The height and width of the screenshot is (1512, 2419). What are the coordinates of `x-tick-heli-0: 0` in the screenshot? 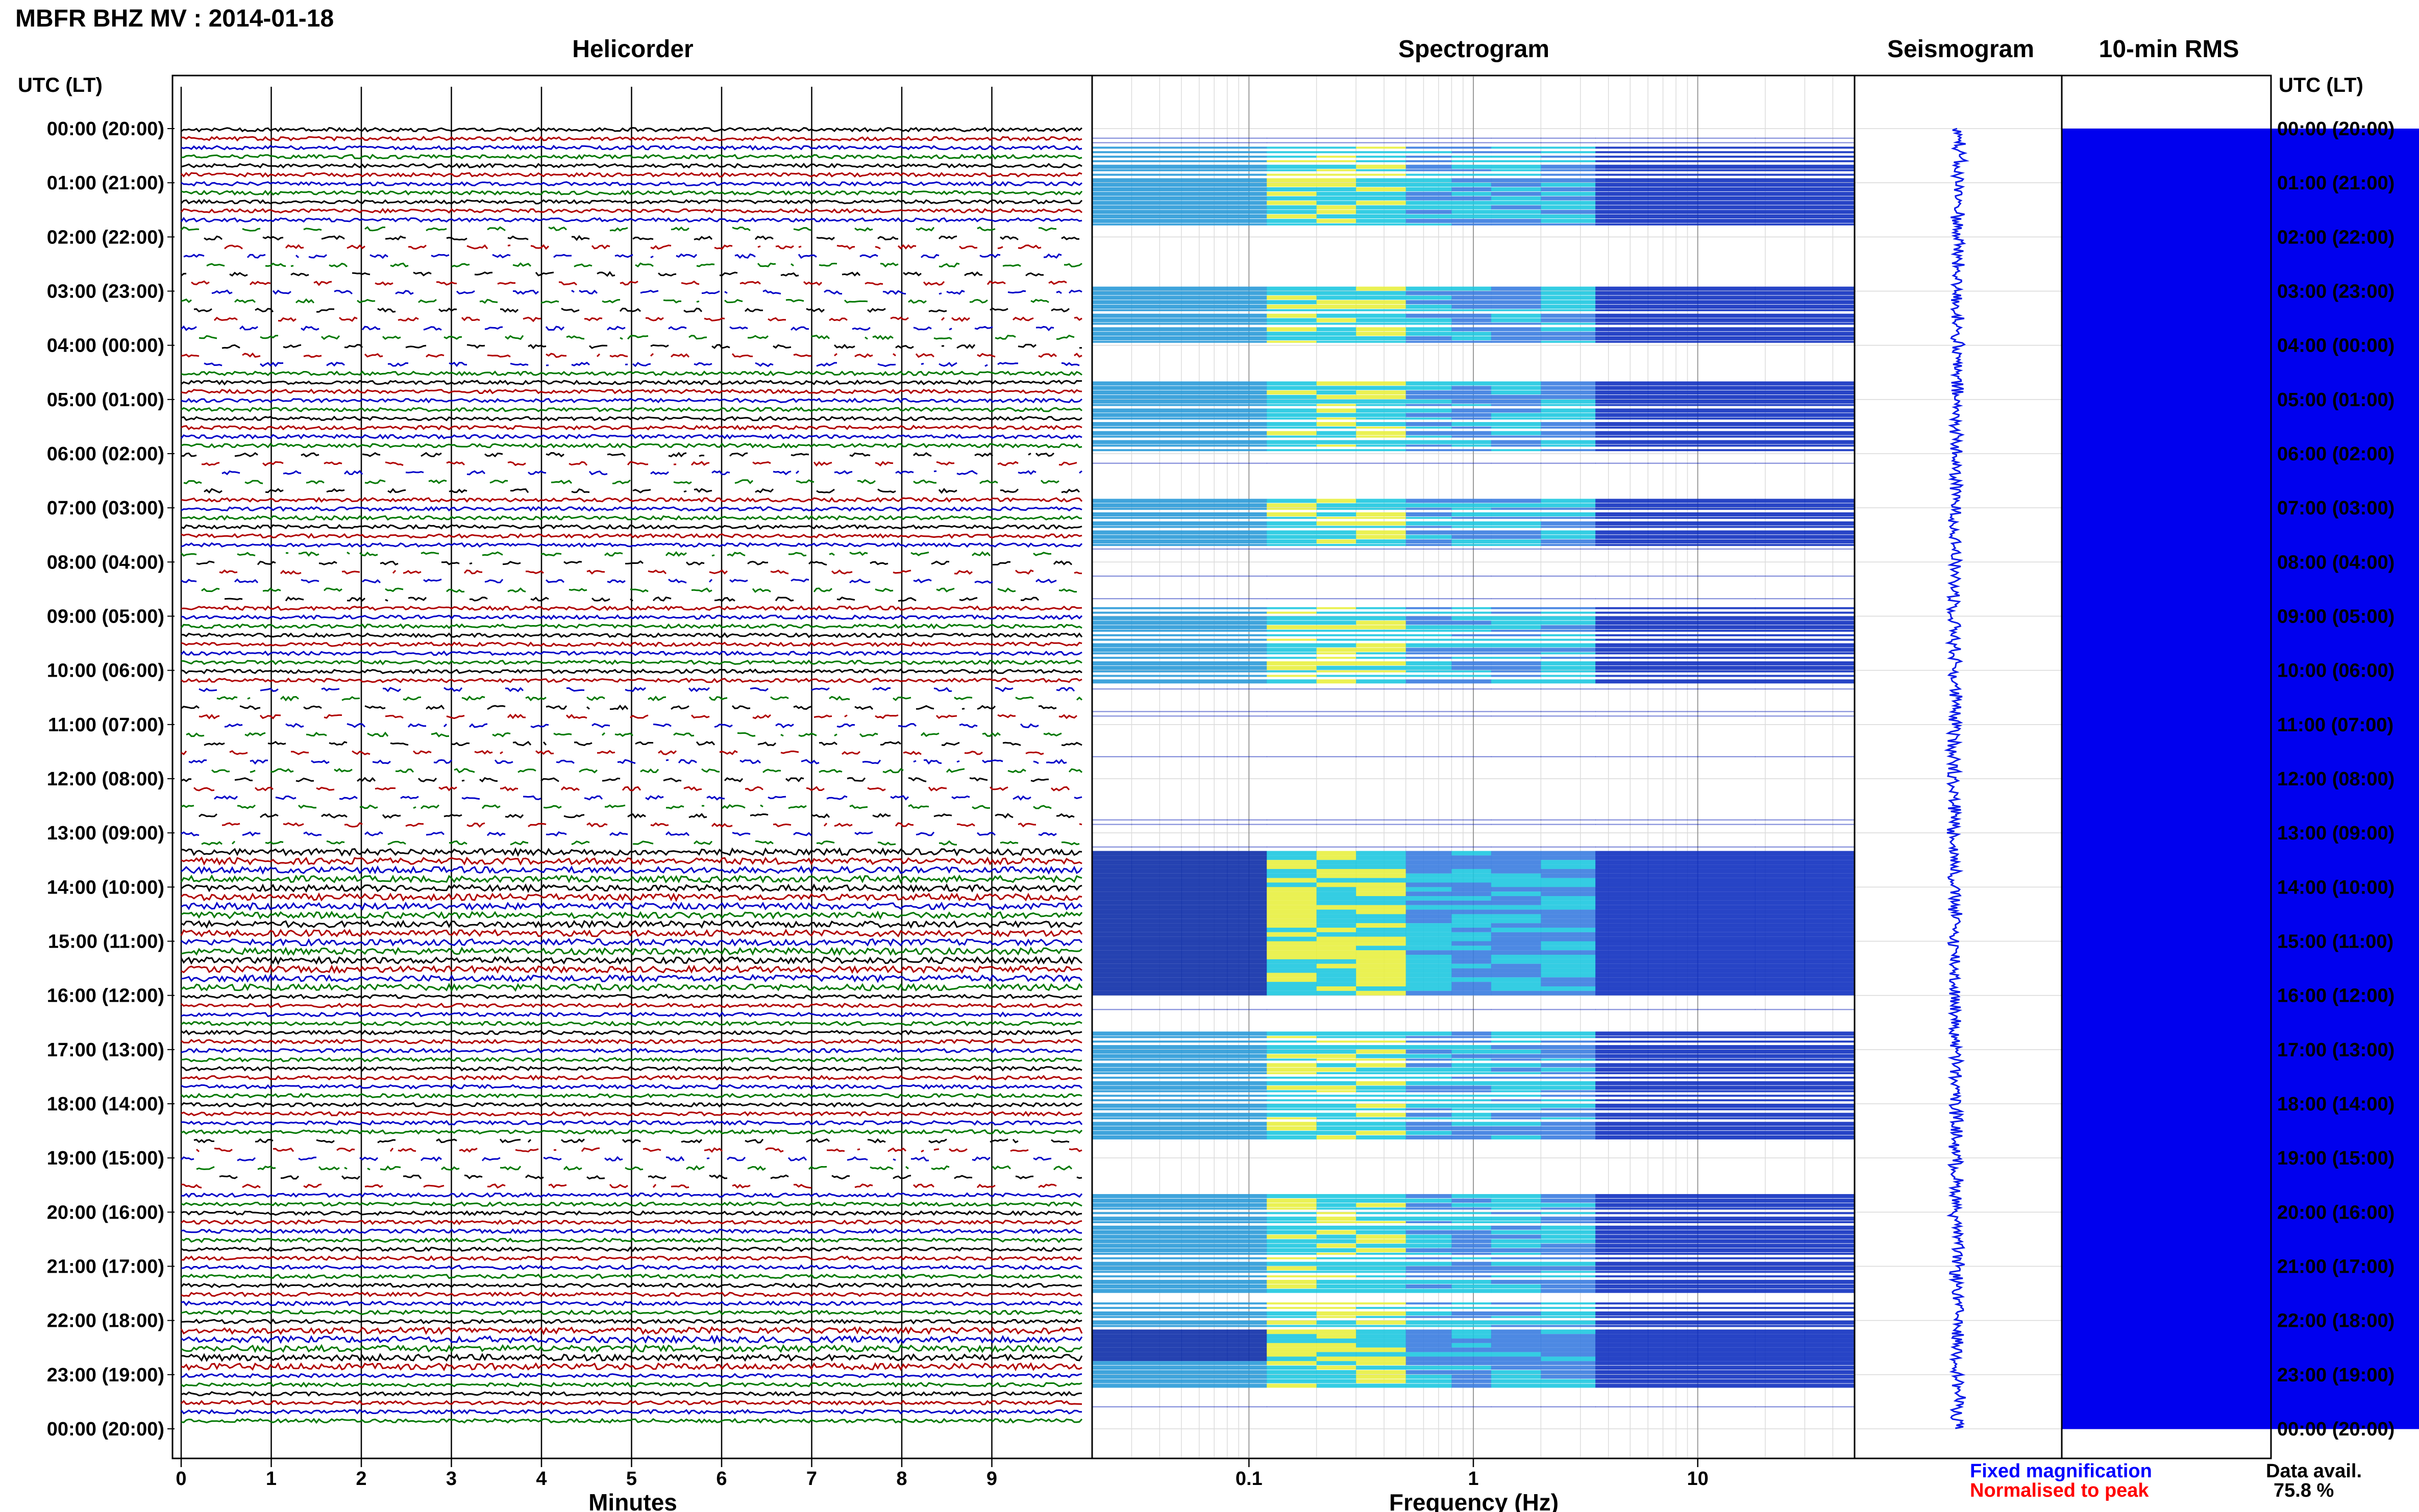 It's located at (181, 1479).